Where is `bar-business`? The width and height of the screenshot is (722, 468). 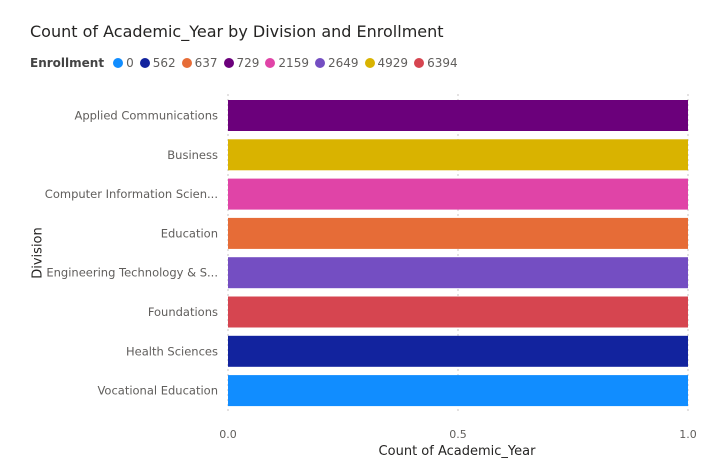
bar-business is located at coordinates (458, 155).